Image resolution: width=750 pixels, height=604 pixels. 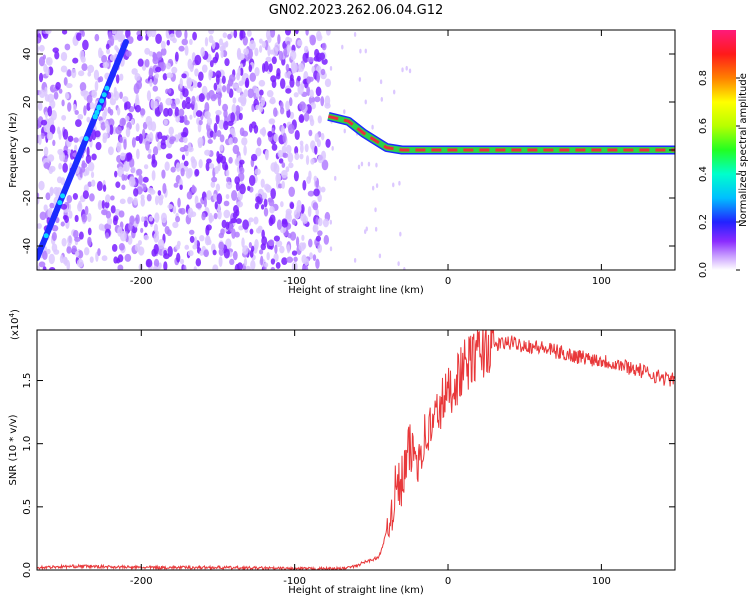 I want to click on y-tick-label: 40, so click(x=27, y=54).